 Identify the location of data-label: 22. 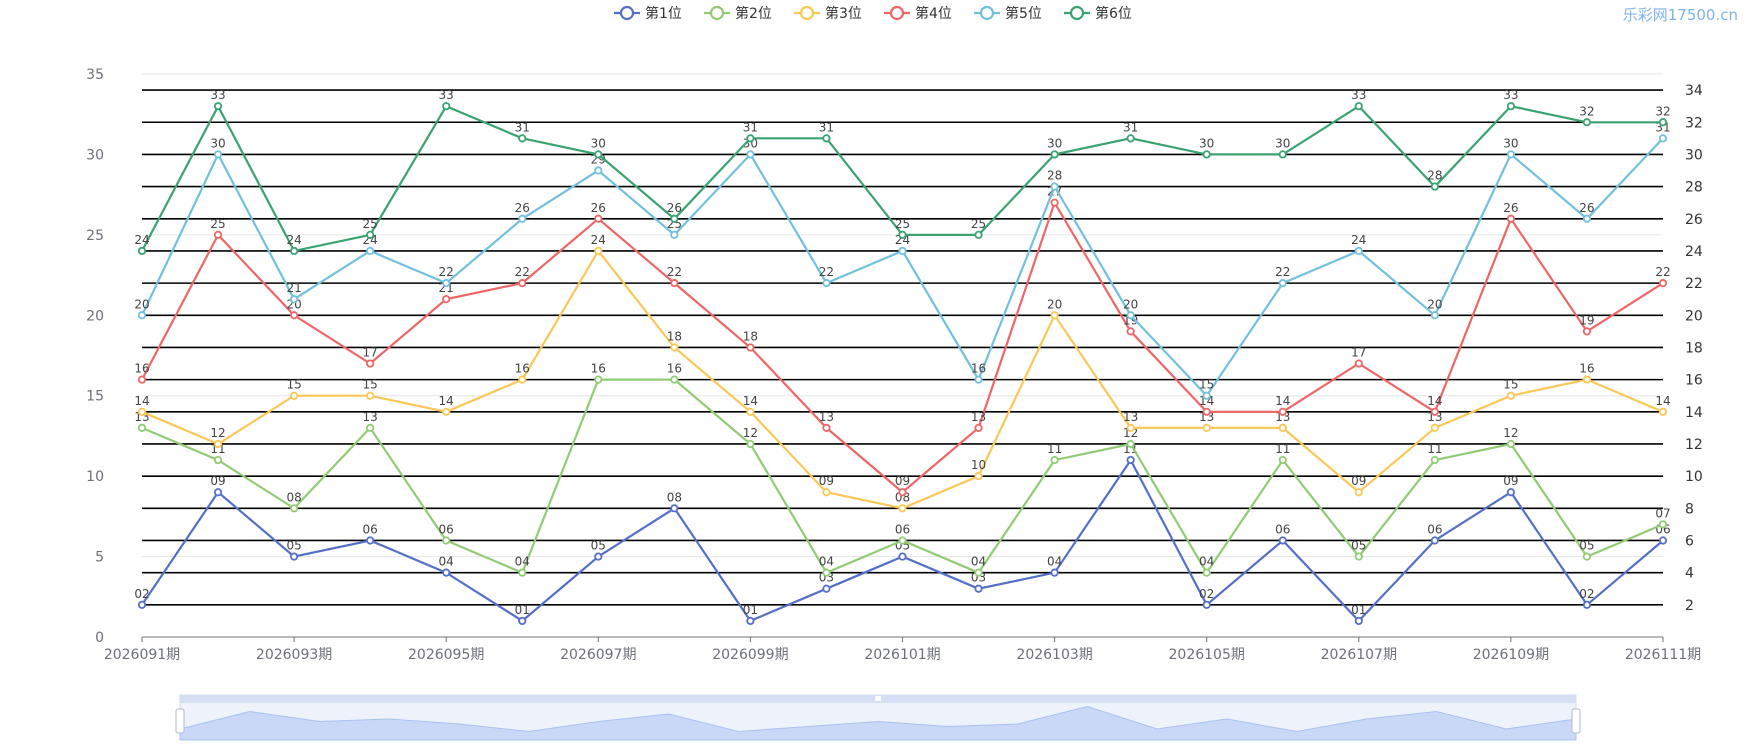
(522, 272).